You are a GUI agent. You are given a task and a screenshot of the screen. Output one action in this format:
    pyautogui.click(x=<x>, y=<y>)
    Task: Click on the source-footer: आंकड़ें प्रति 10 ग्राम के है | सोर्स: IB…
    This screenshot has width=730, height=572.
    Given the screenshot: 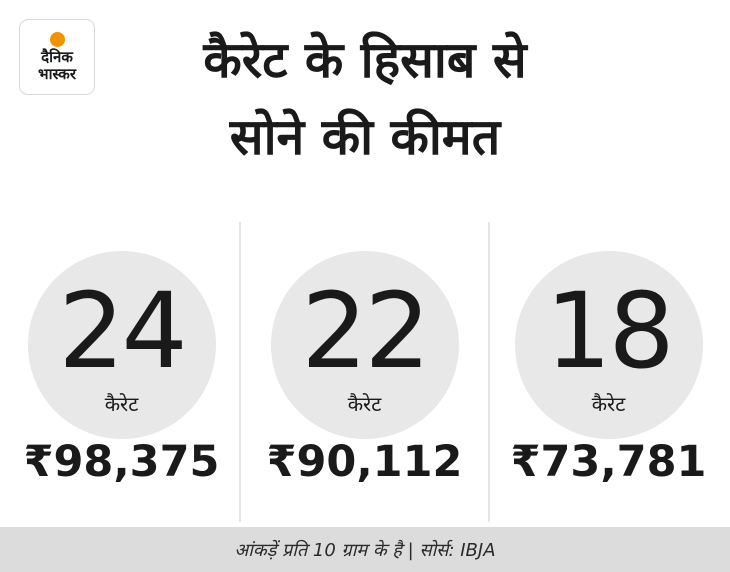 What is the action you would take?
    pyautogui.click(x=365, y=549)
    